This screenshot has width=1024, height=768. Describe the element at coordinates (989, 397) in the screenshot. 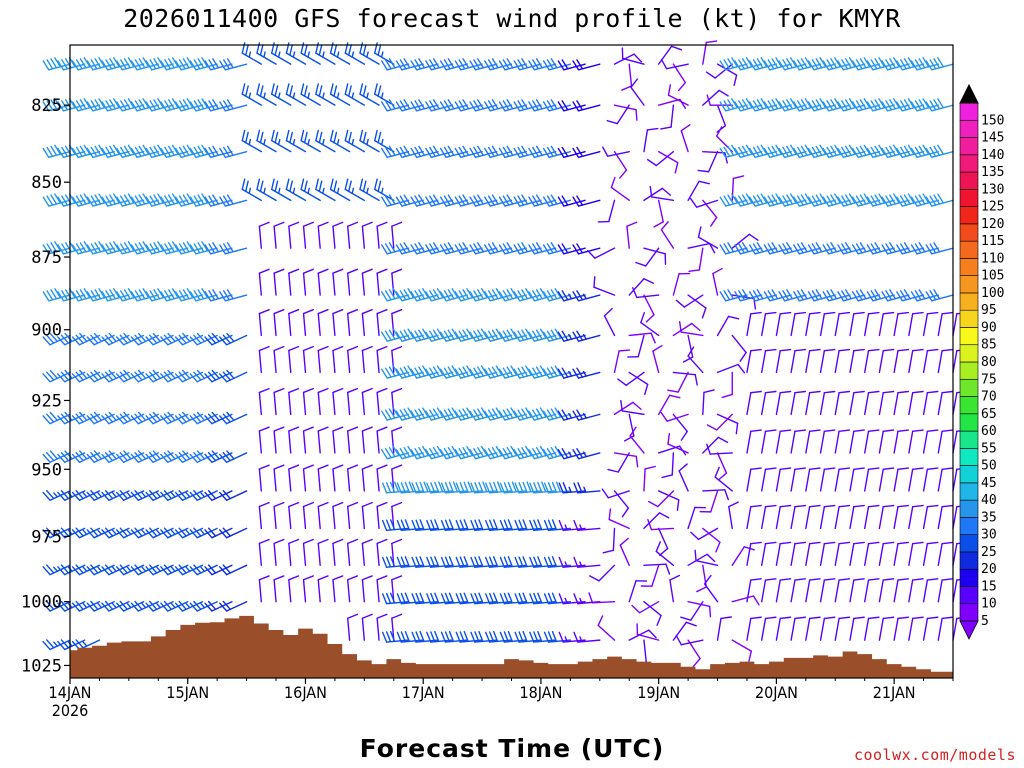

I see `colorbar-label: 70` at that location.